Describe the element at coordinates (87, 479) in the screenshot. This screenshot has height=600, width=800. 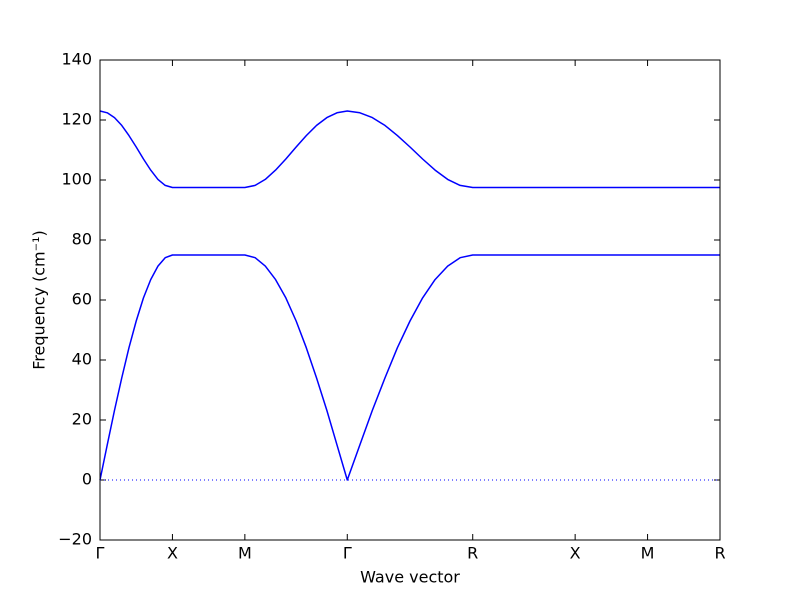
I see `y-tick-label: 0` at that location.